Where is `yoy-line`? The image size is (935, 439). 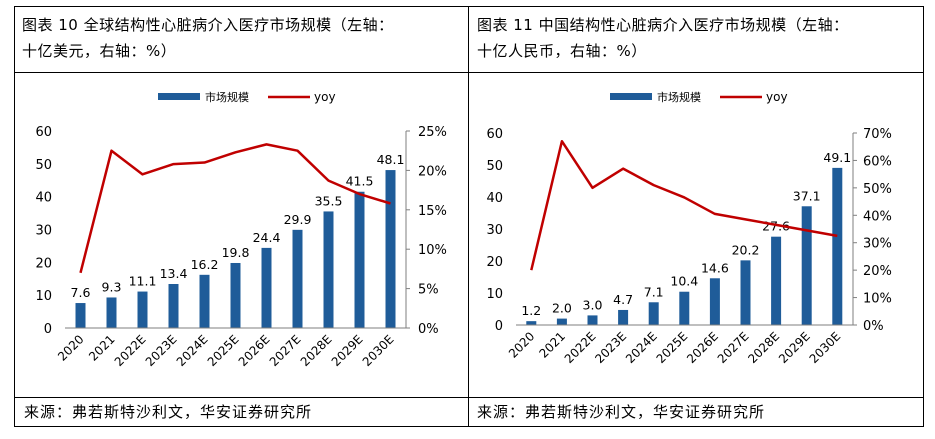
yoy-line is located at coordinates (684, 205).